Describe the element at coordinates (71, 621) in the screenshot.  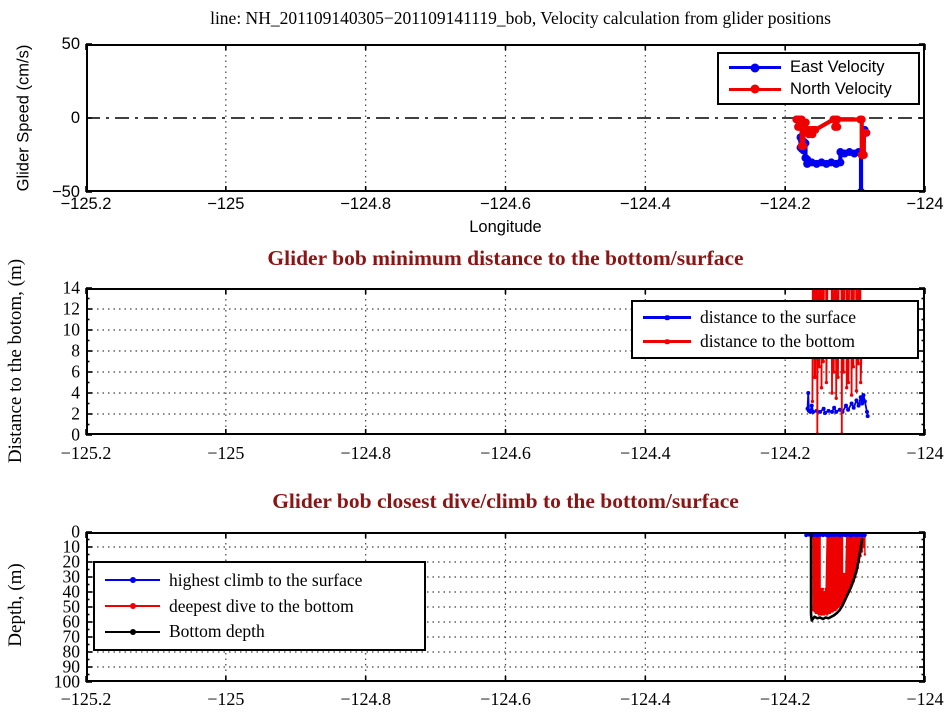
I see `y-tick-label: 60` at that location.